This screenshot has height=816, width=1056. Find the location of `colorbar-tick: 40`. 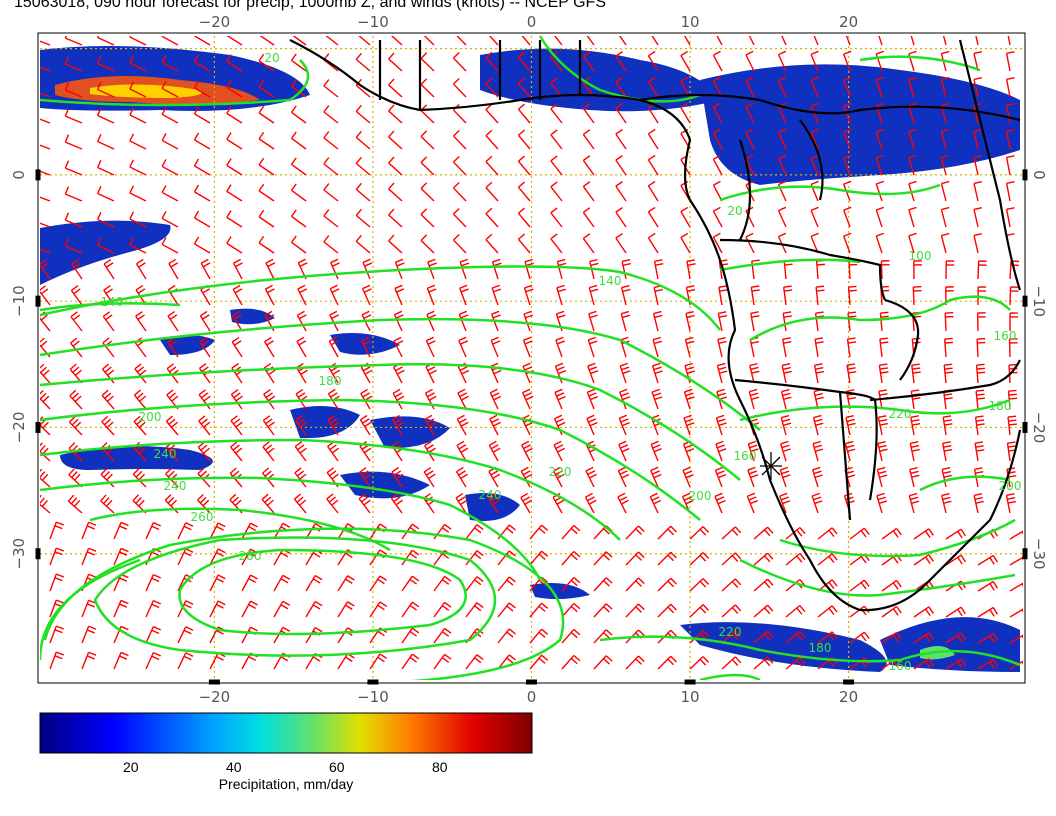

colorbar-tick: 40 is located at coordinates (234, 767).